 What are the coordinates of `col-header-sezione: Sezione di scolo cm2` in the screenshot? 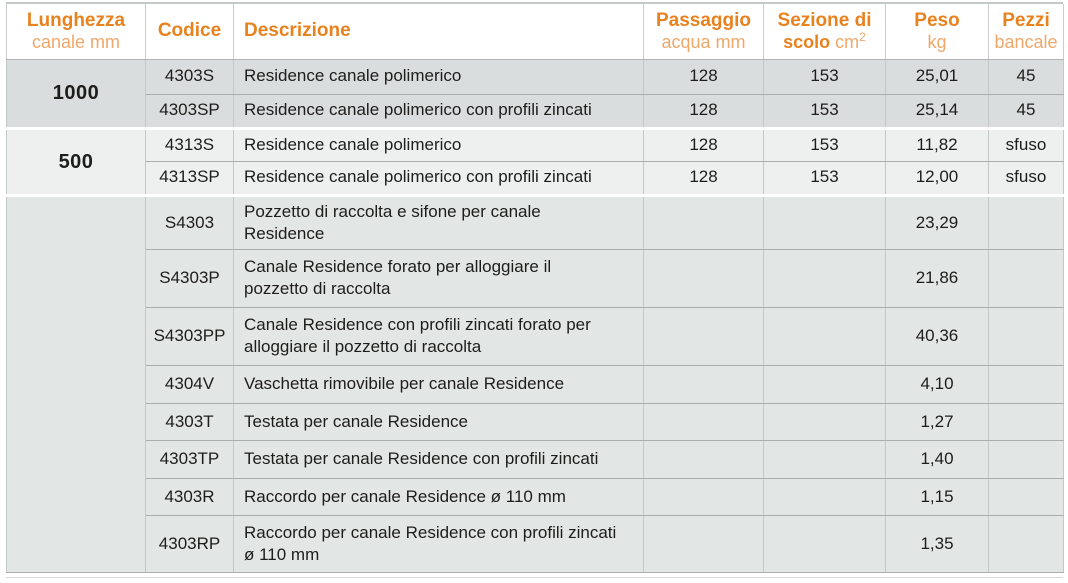 It's located at (824, 32).